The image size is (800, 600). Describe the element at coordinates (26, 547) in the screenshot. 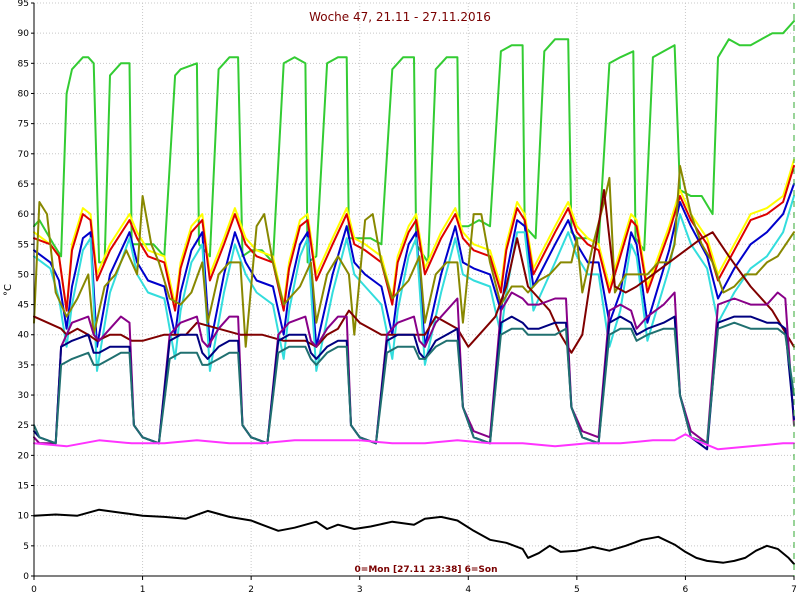

I see `y-tick-label: 5` at that location.